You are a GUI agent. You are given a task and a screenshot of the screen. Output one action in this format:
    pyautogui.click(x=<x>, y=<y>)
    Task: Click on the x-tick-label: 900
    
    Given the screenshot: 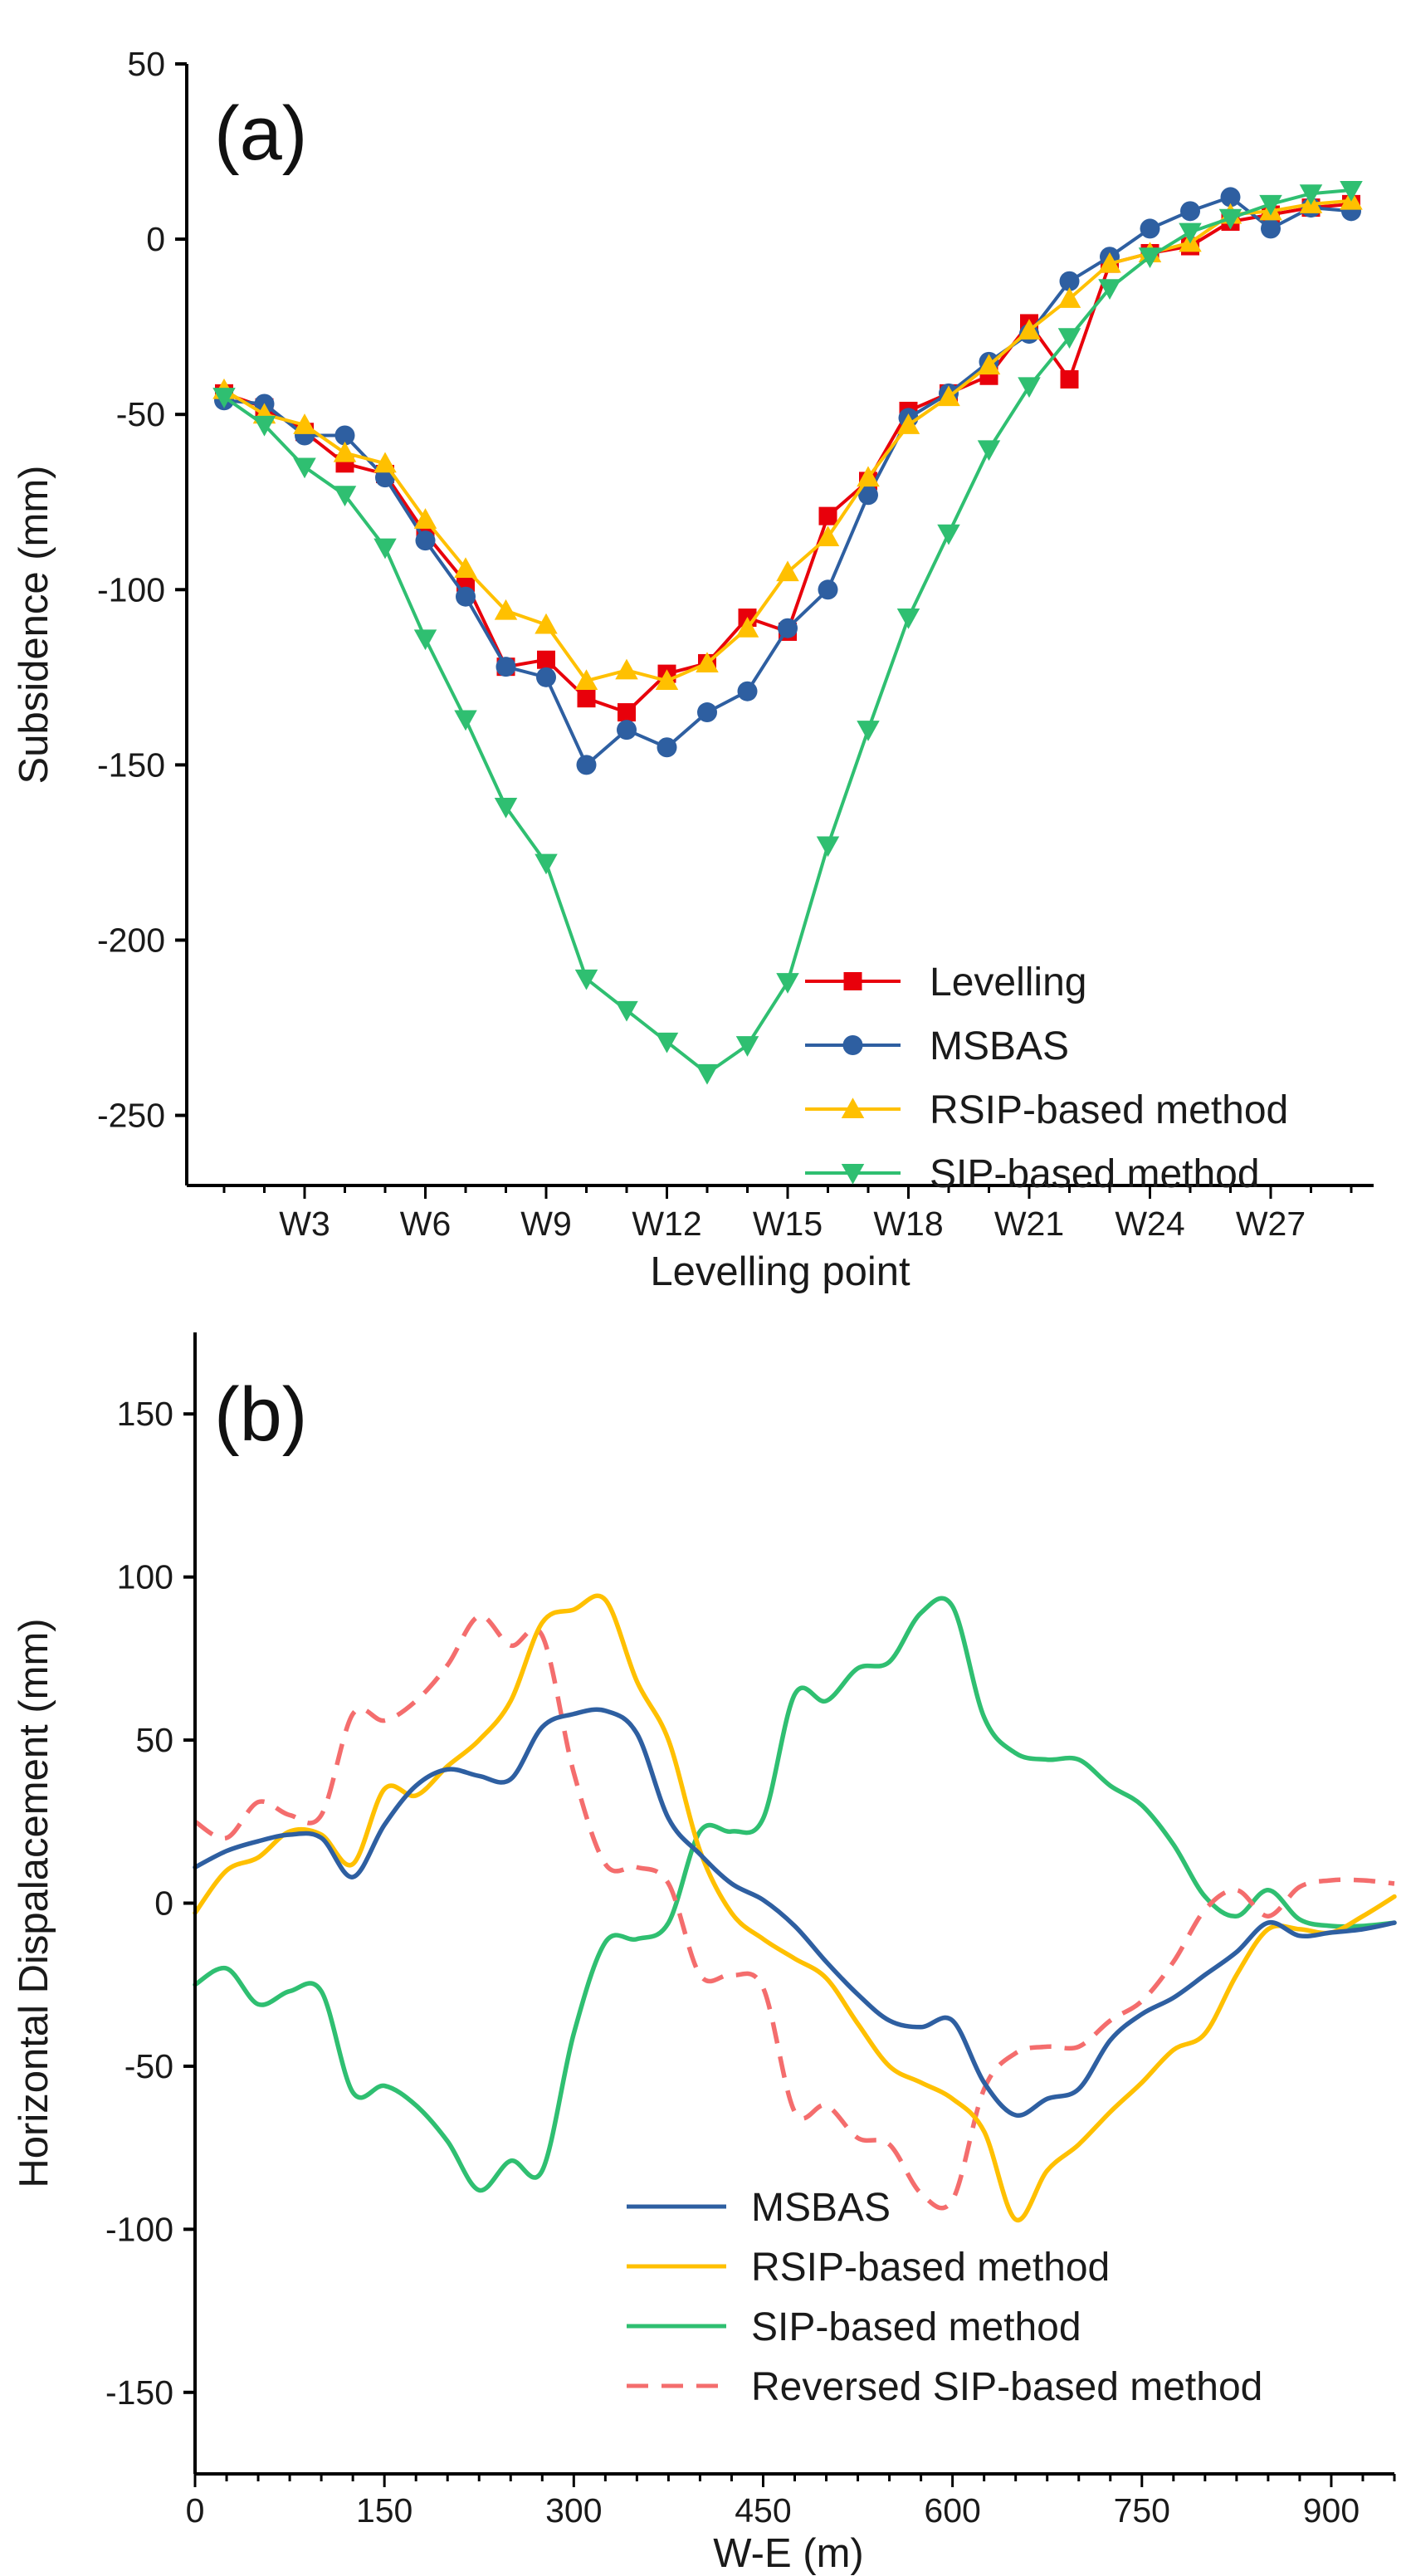 What is the action you would take?
    pyautogui.click(x=1331, y=2510)
    